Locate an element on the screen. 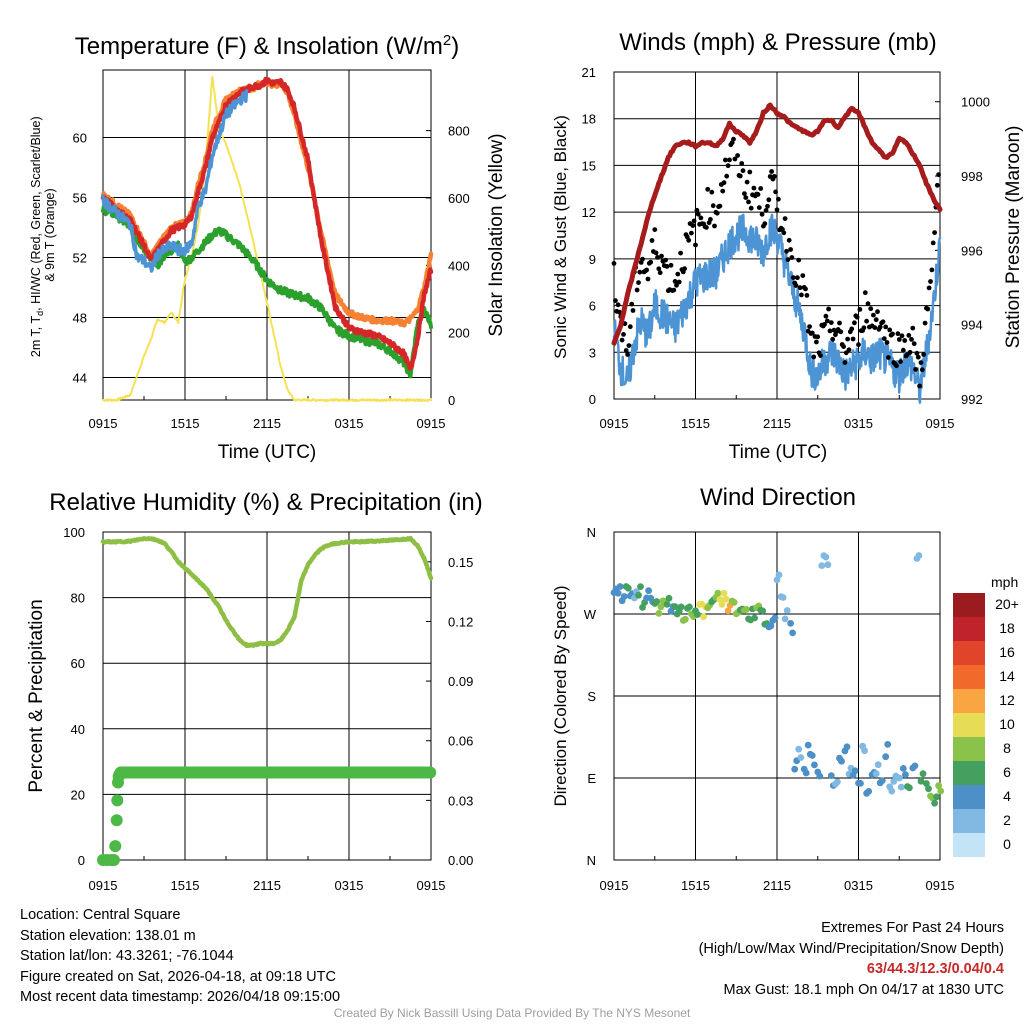  y-tick-label: 9 is located at coordinates (592, 259).